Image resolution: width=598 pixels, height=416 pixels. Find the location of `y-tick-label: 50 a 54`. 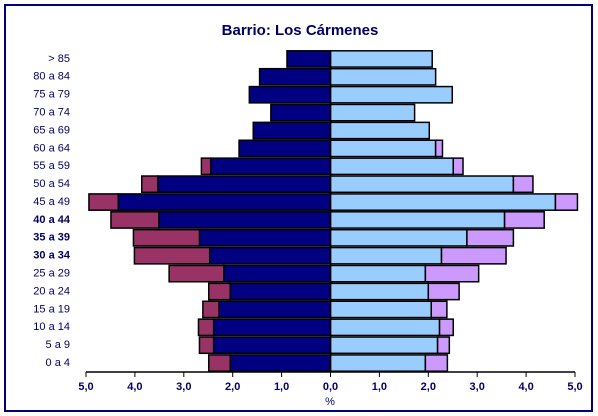

y-tick-label: 50 a 54 is located at coordinates (51, 184).